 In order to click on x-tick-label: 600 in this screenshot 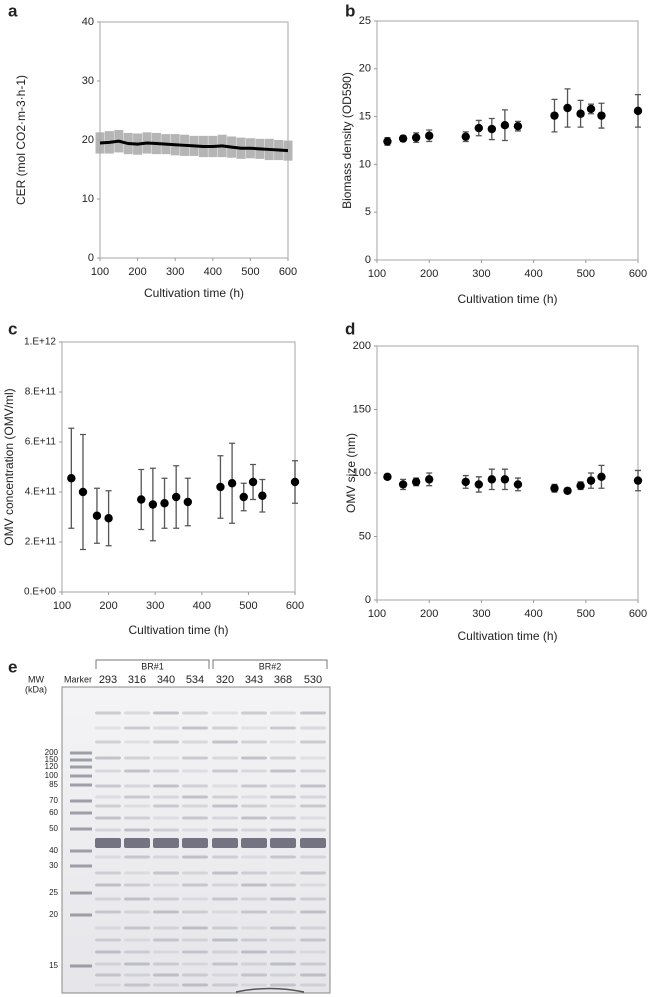, I will do `click(288, 272)`.